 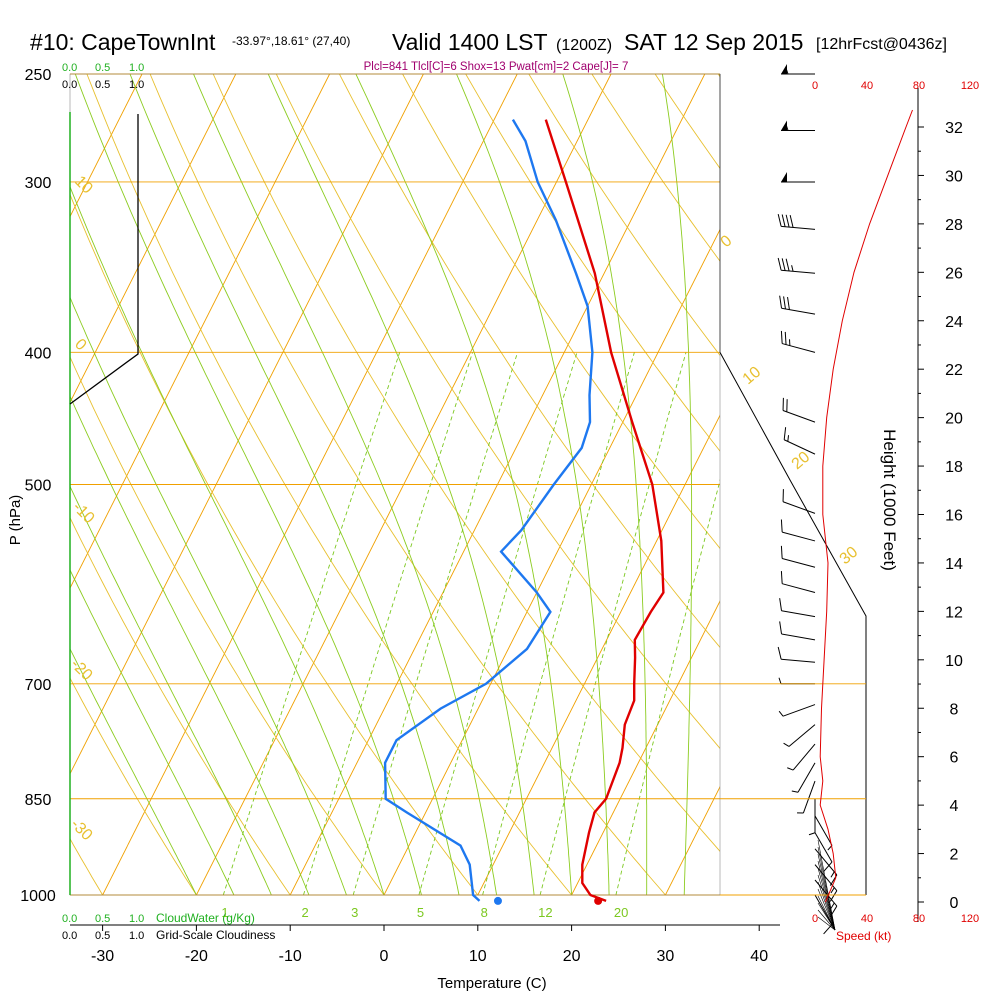 I want to click on x-tick-label: 10, so click(x=478, y=956).